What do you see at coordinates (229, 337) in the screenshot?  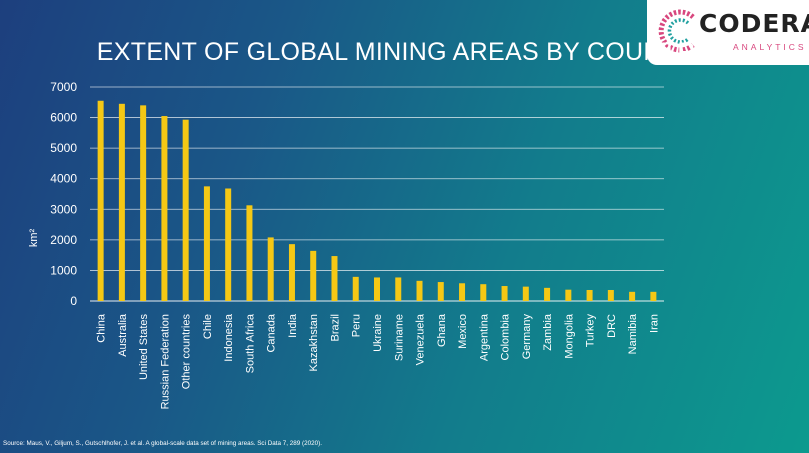 I see `x-tick-label: Indonesia` at bounding box center [229, 337].